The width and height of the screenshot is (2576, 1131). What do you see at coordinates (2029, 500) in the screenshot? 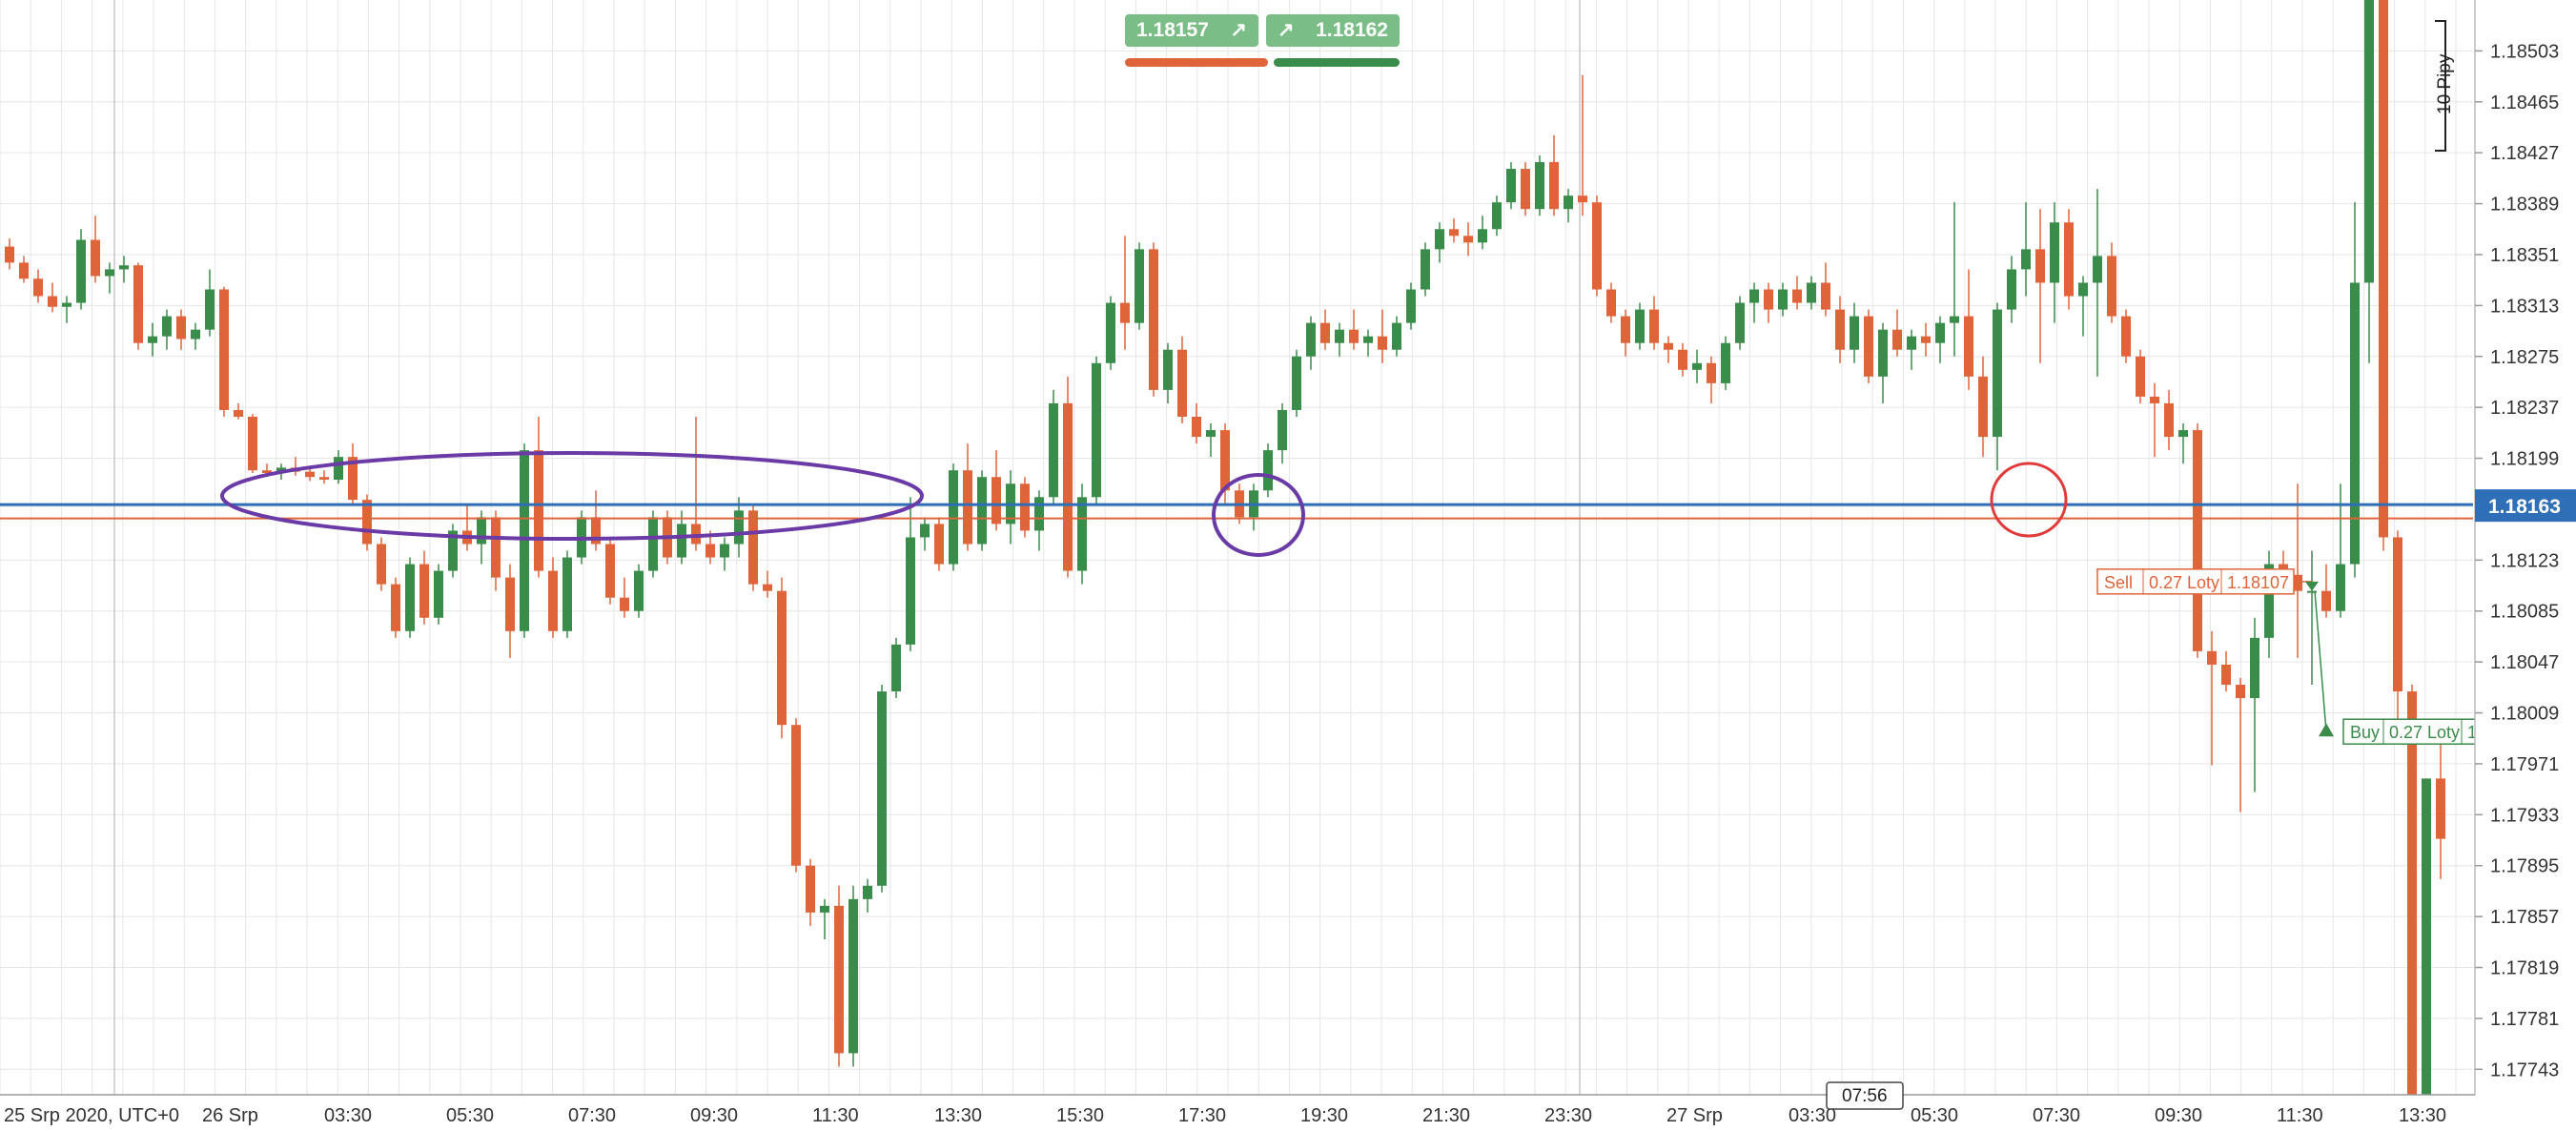
I see `annotation-circle-red` at bounding box center [2029, 500].